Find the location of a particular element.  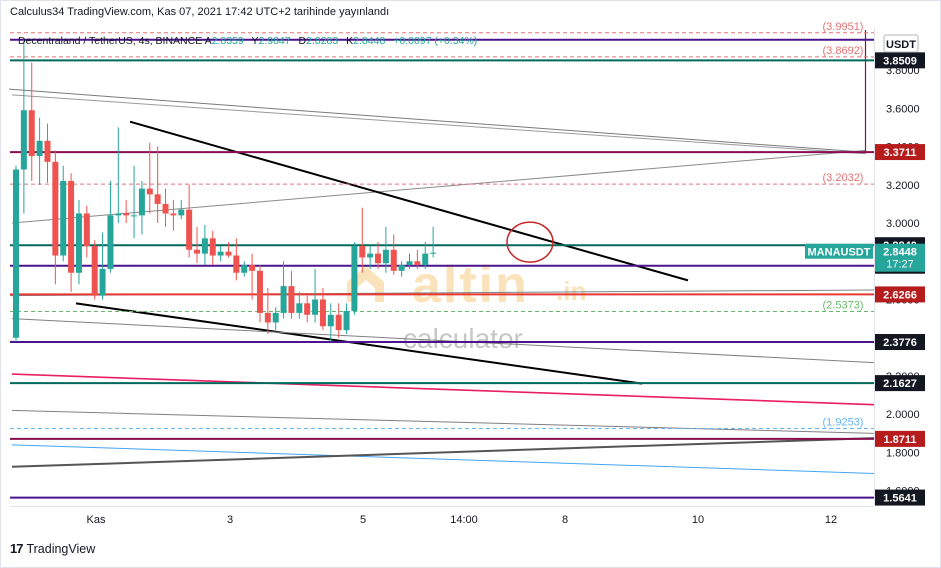

last-price-badge is located at coordinates (900, 257).